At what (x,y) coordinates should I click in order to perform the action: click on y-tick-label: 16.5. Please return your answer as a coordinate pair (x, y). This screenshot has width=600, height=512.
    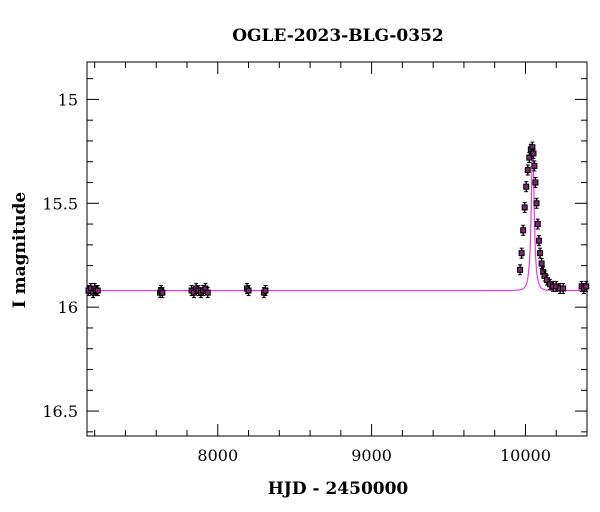
    Looking at the image, I should click on (60, 411).